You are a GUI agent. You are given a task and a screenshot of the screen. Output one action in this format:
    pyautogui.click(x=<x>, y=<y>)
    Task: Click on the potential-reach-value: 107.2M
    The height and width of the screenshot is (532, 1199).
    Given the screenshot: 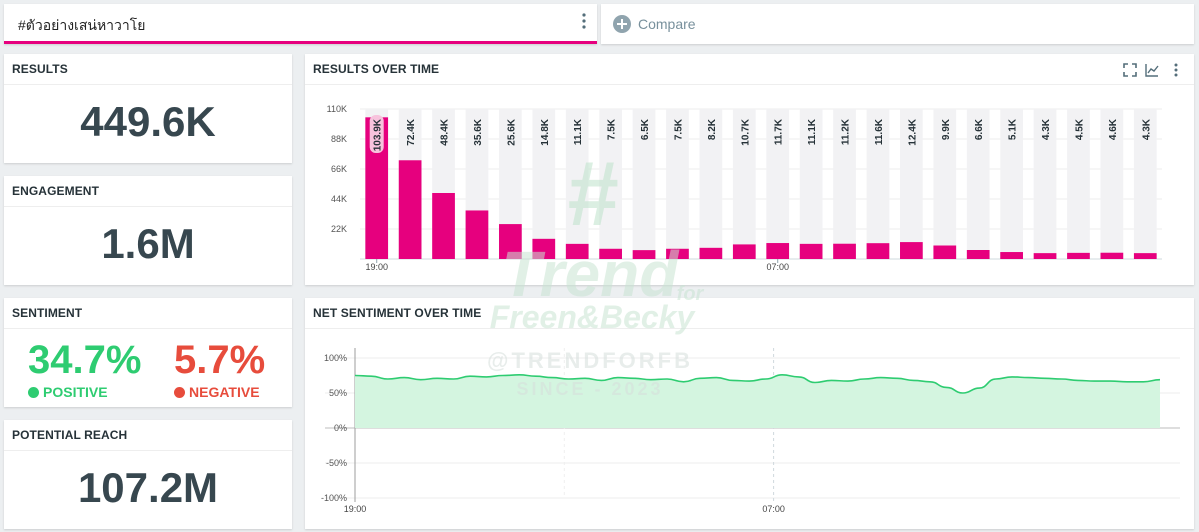 What is the action you would take?
    pyautogui.click(x=148, y=487)
    